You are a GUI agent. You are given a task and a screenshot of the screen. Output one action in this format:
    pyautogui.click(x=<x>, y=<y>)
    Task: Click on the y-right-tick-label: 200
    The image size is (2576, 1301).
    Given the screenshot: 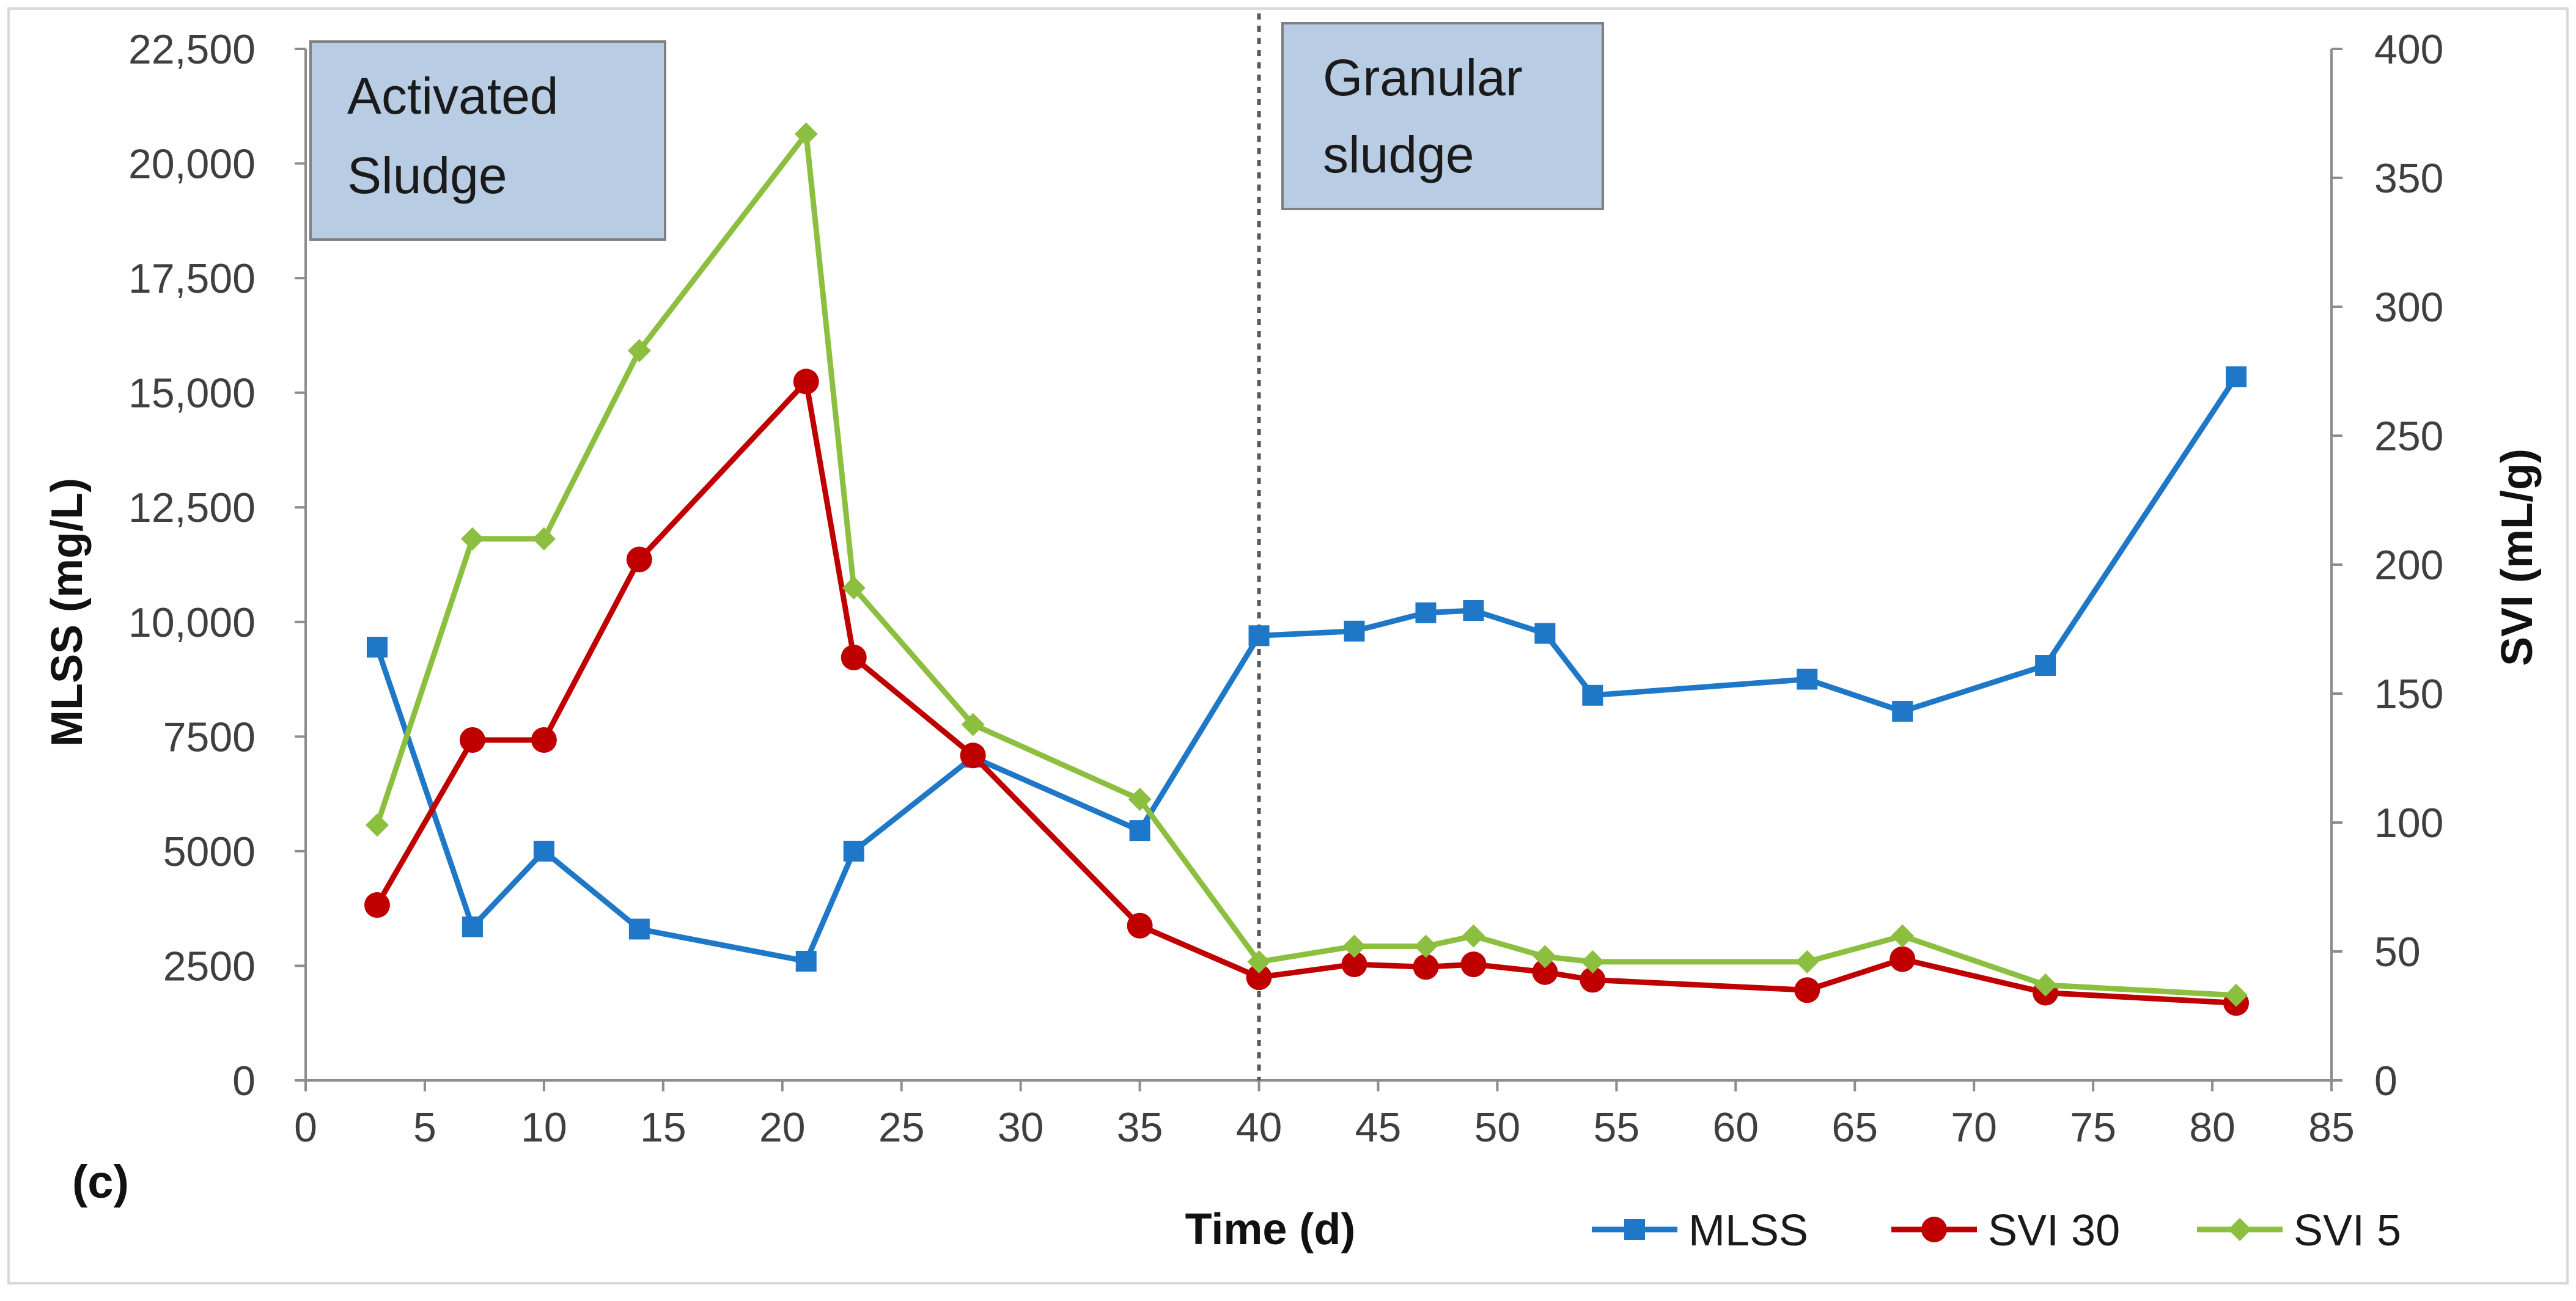 What is the action you would take?
    pyautogui.click(x=2408, y=565)
    